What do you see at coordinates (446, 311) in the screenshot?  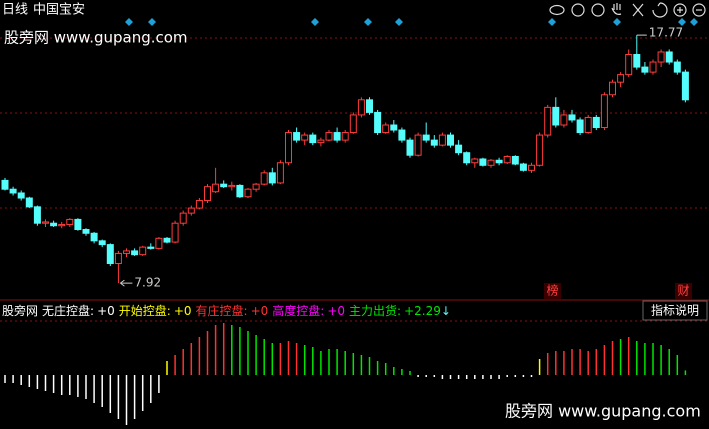 I see `legend-trend: ↓` at bounding box center [446, 311].